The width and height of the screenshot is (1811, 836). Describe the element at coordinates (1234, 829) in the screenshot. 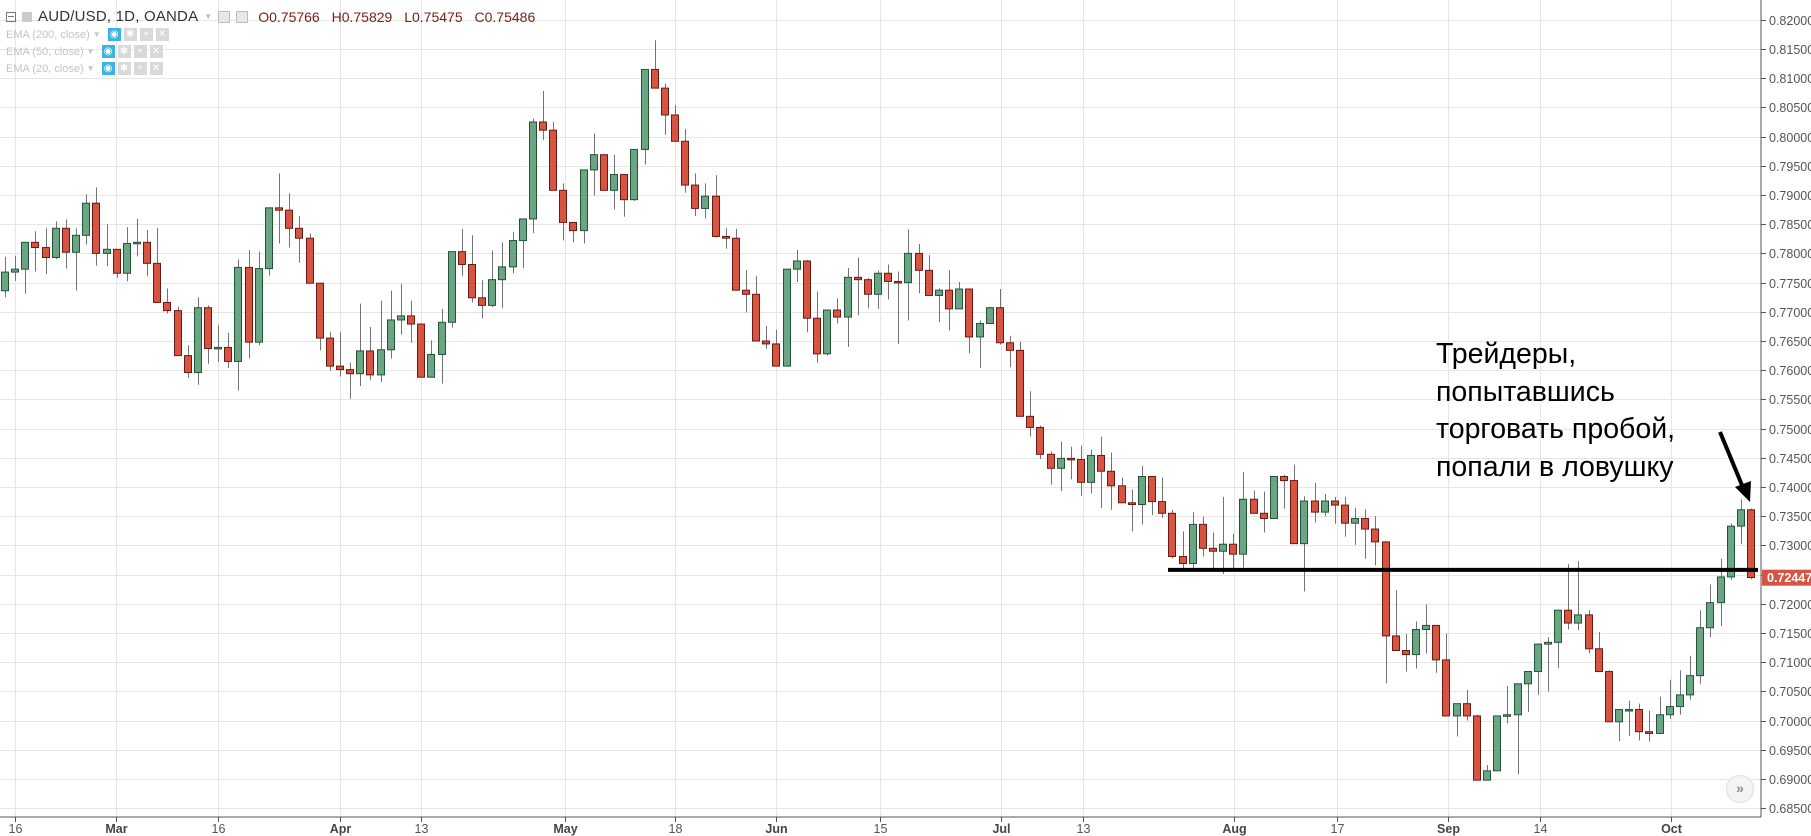

I see `time-tick-label: Aug` at that location.